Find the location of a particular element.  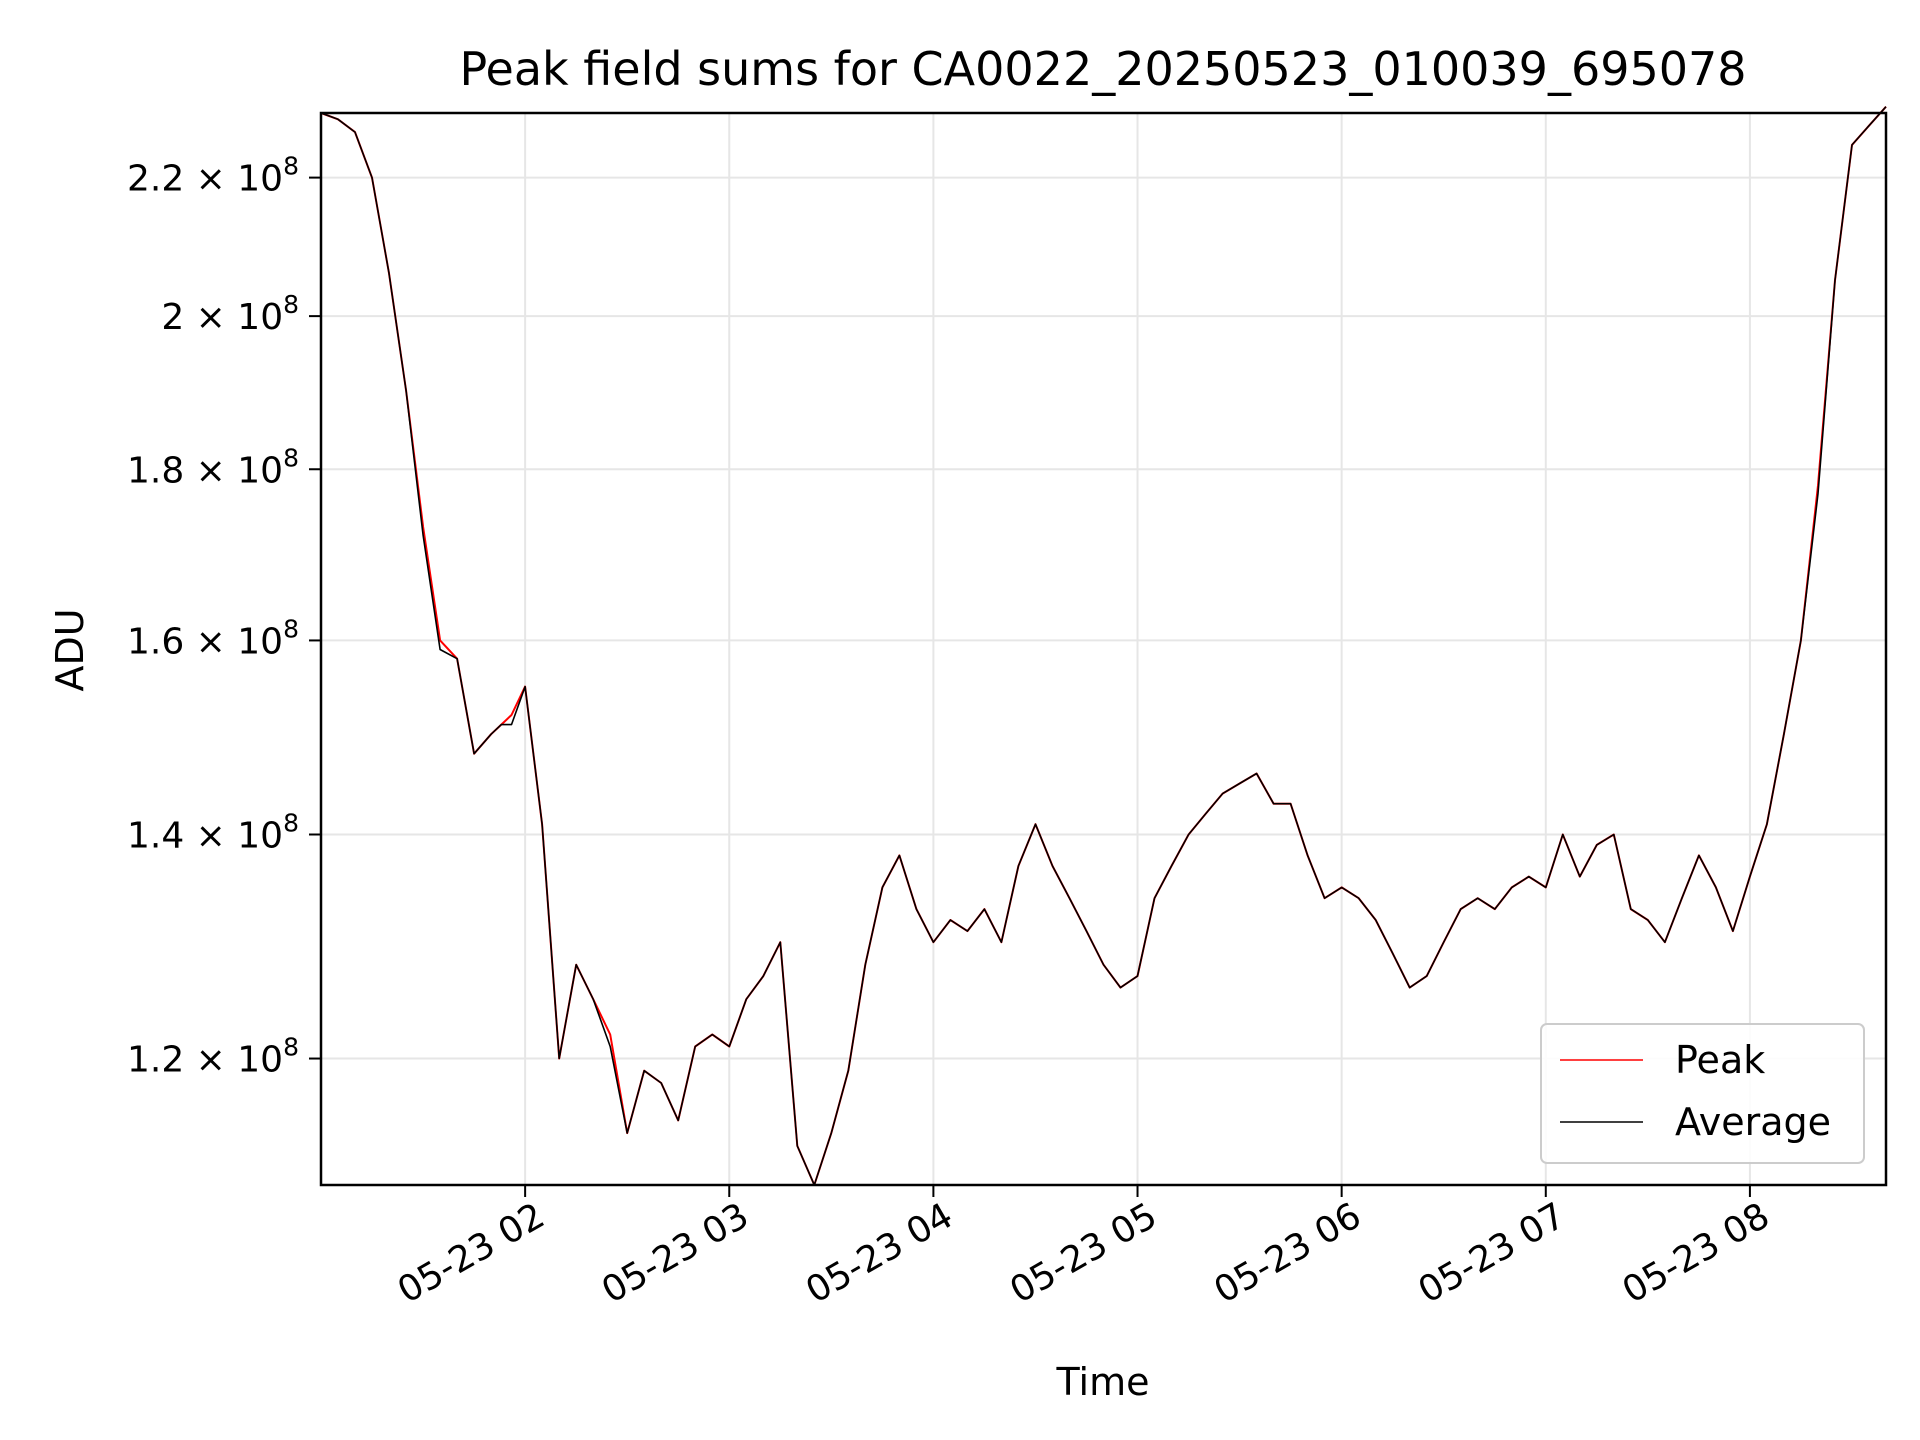

y-tick-label: 1.8 × 108 is located at coordinates (213, 467).